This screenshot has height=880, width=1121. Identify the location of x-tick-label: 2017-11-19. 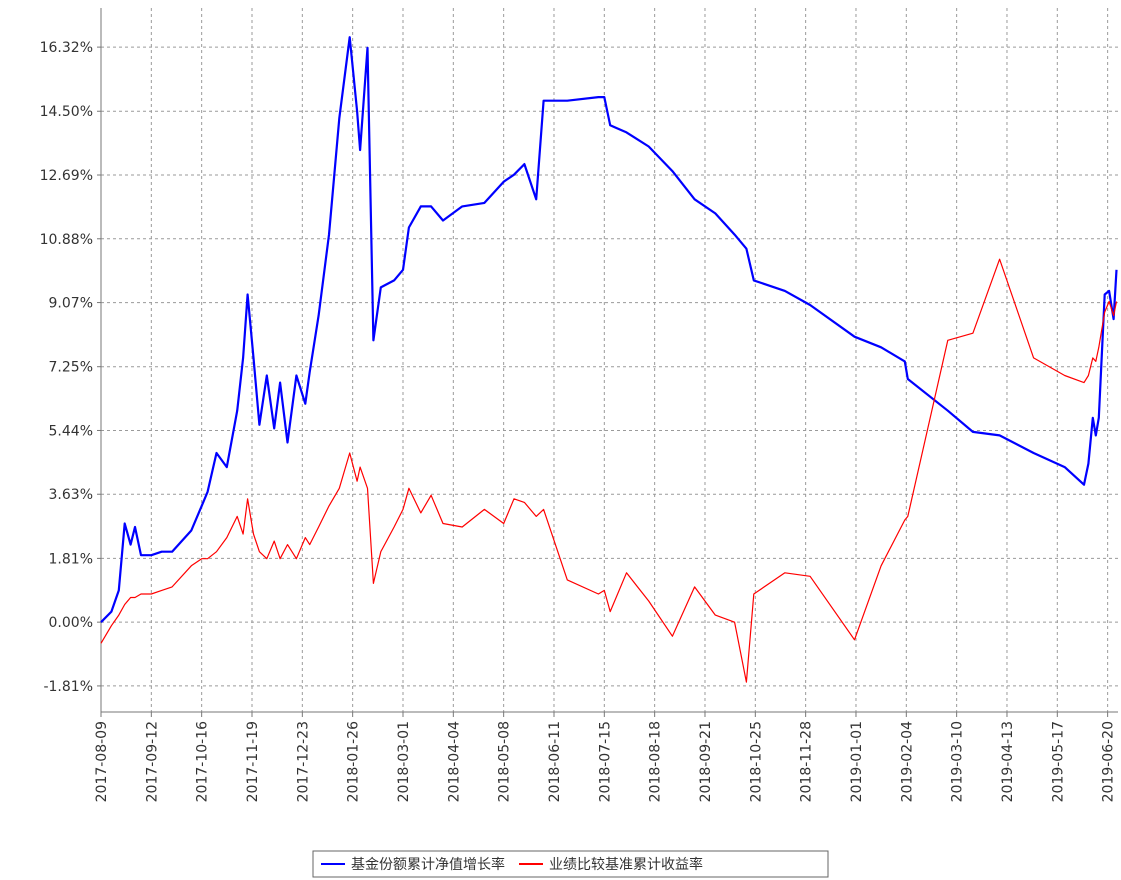
(253, 761).